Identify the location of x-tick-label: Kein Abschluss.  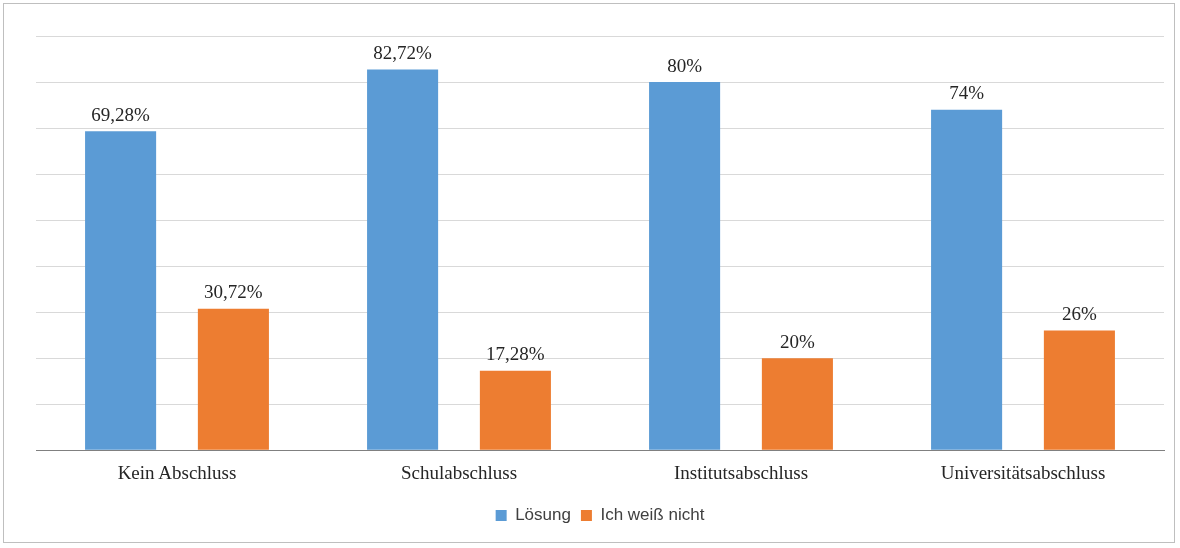
(177, 472).